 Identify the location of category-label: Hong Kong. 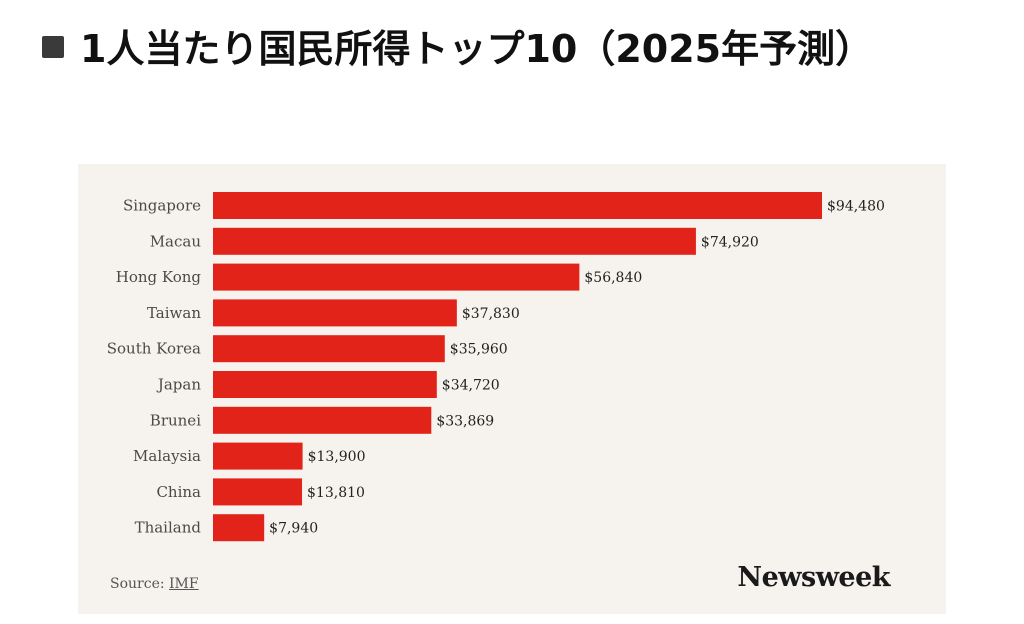
(159, 277).